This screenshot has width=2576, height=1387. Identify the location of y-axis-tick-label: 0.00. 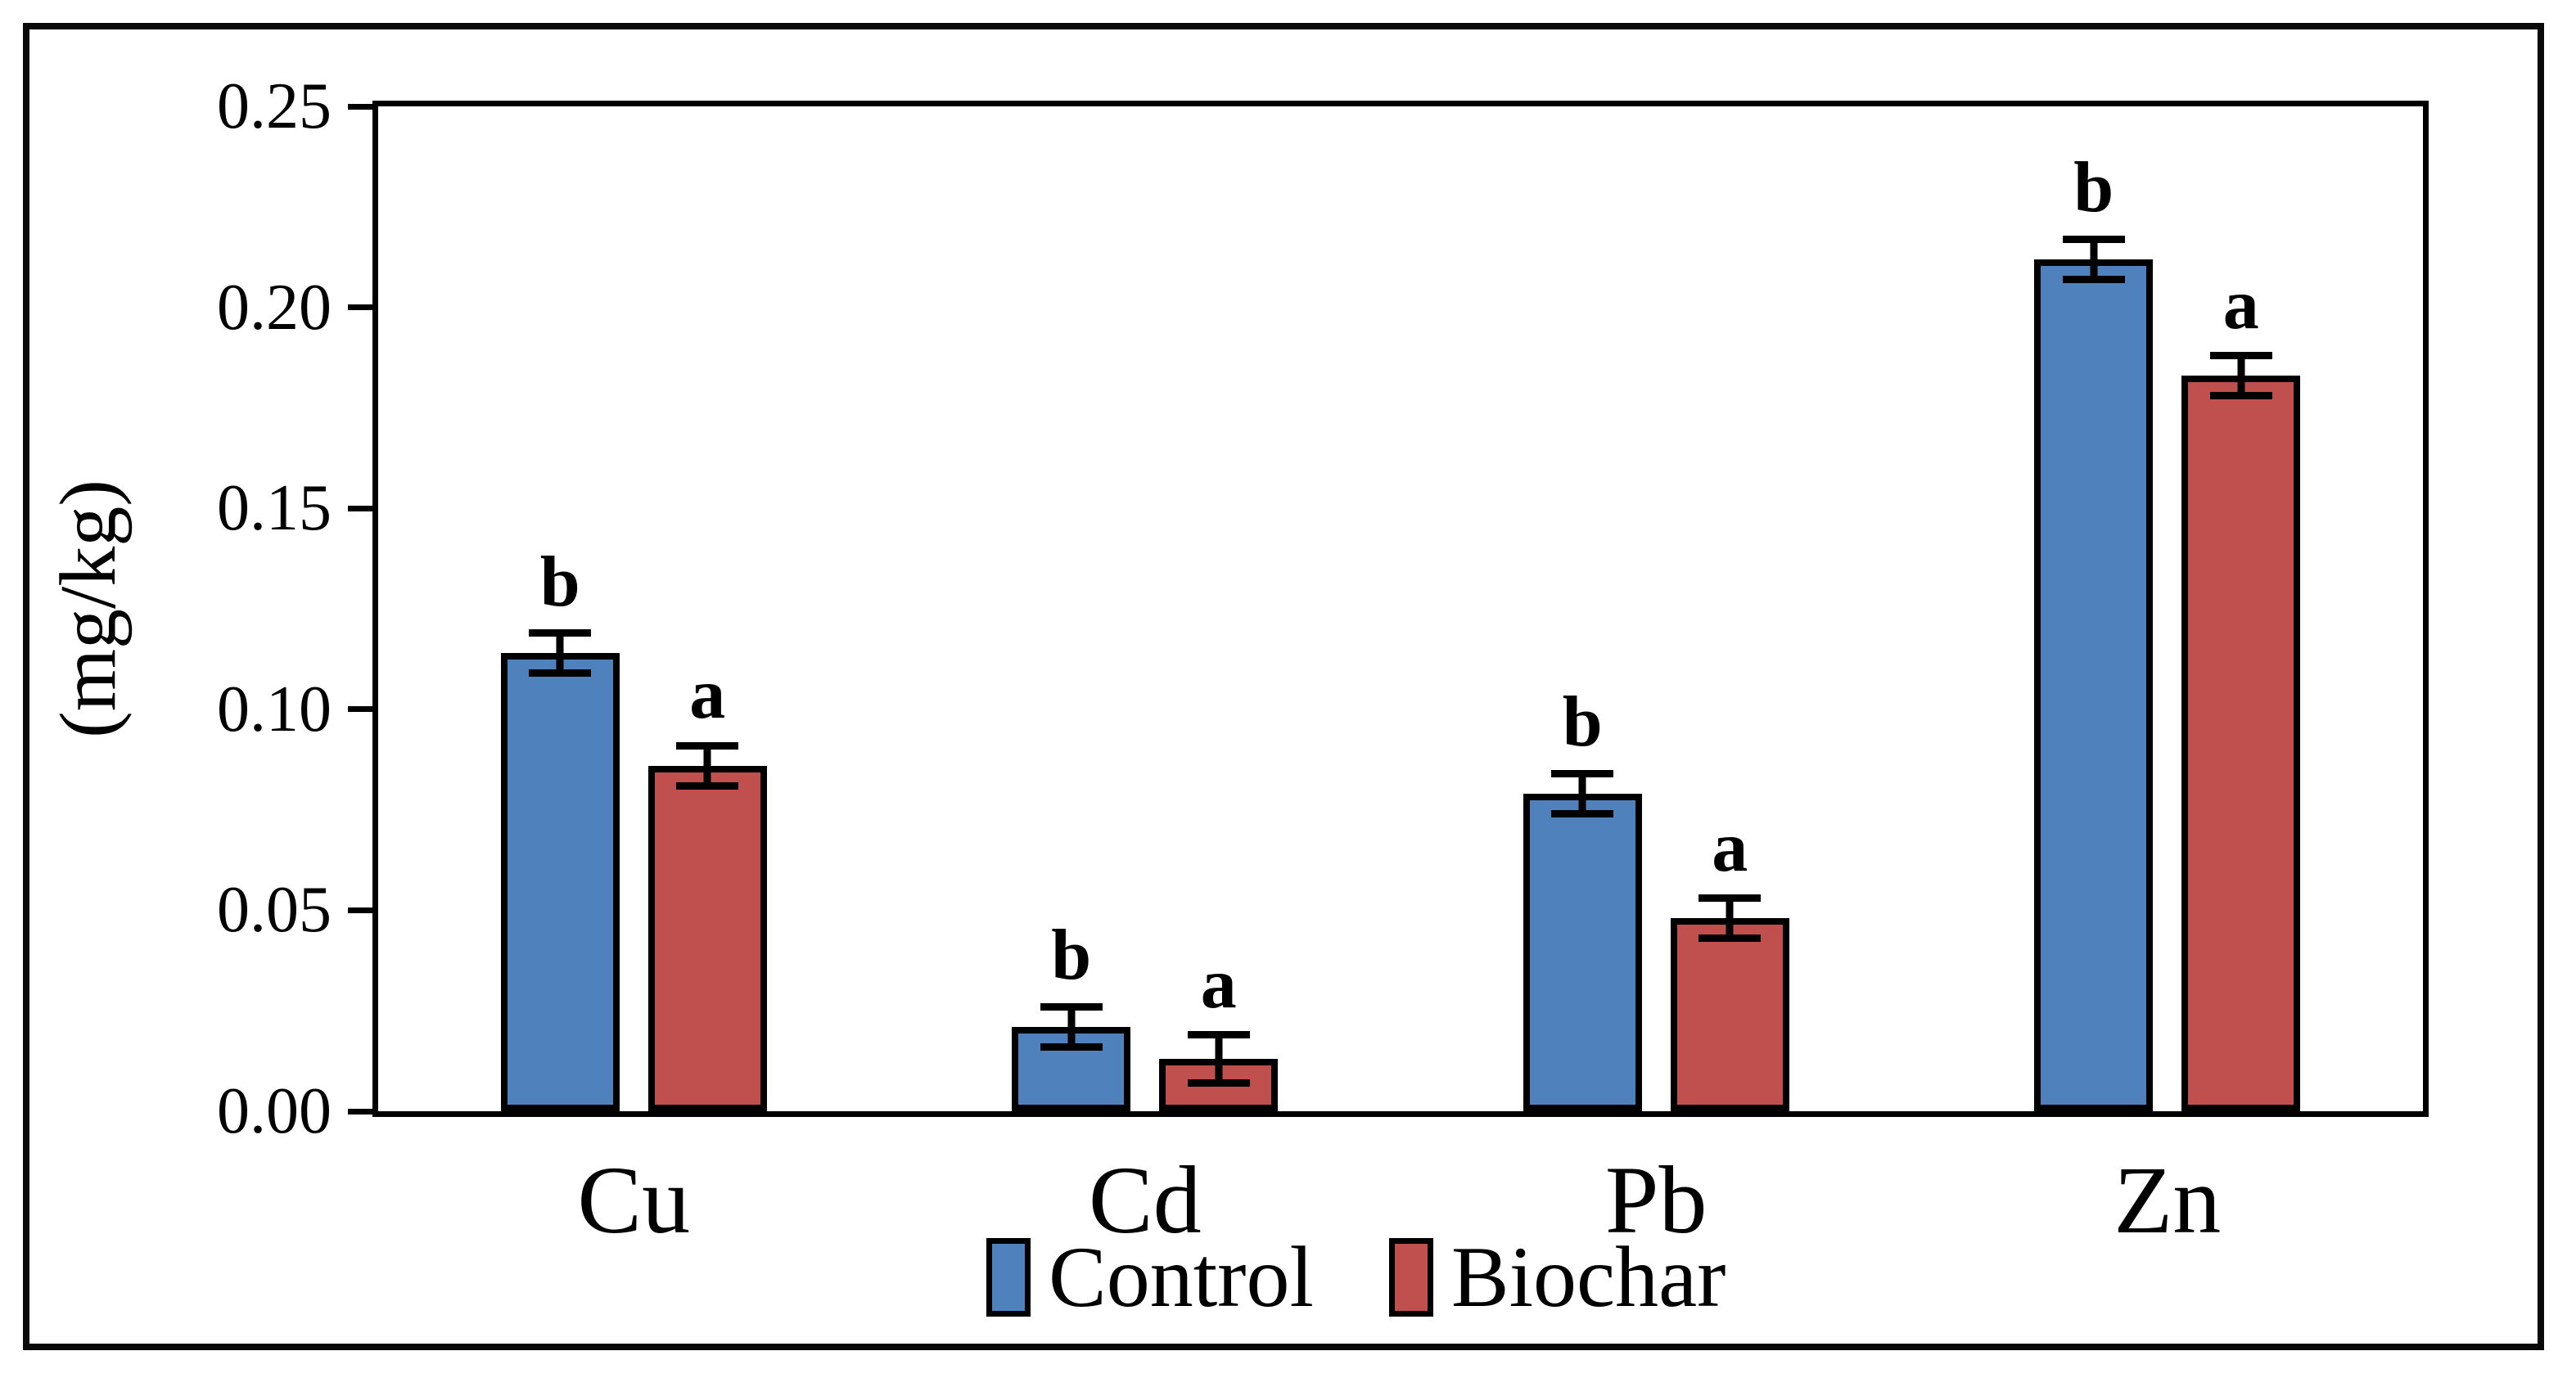
(274, 1111).